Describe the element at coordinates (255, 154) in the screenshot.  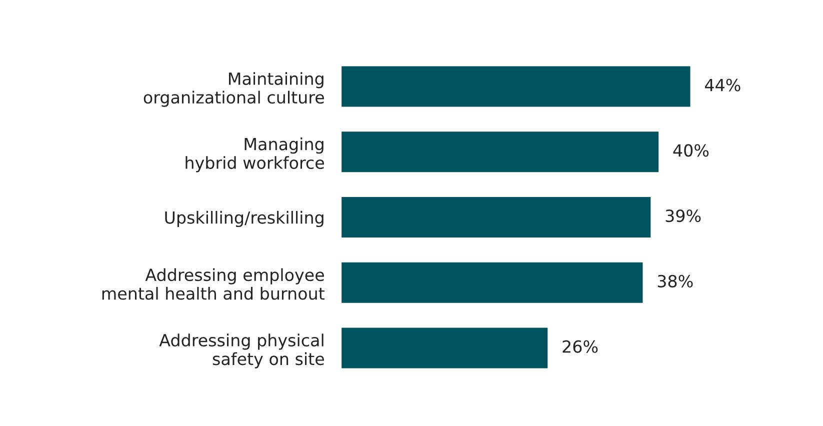
I see `y-tick-label: Managing hybrid workforce` at that location.